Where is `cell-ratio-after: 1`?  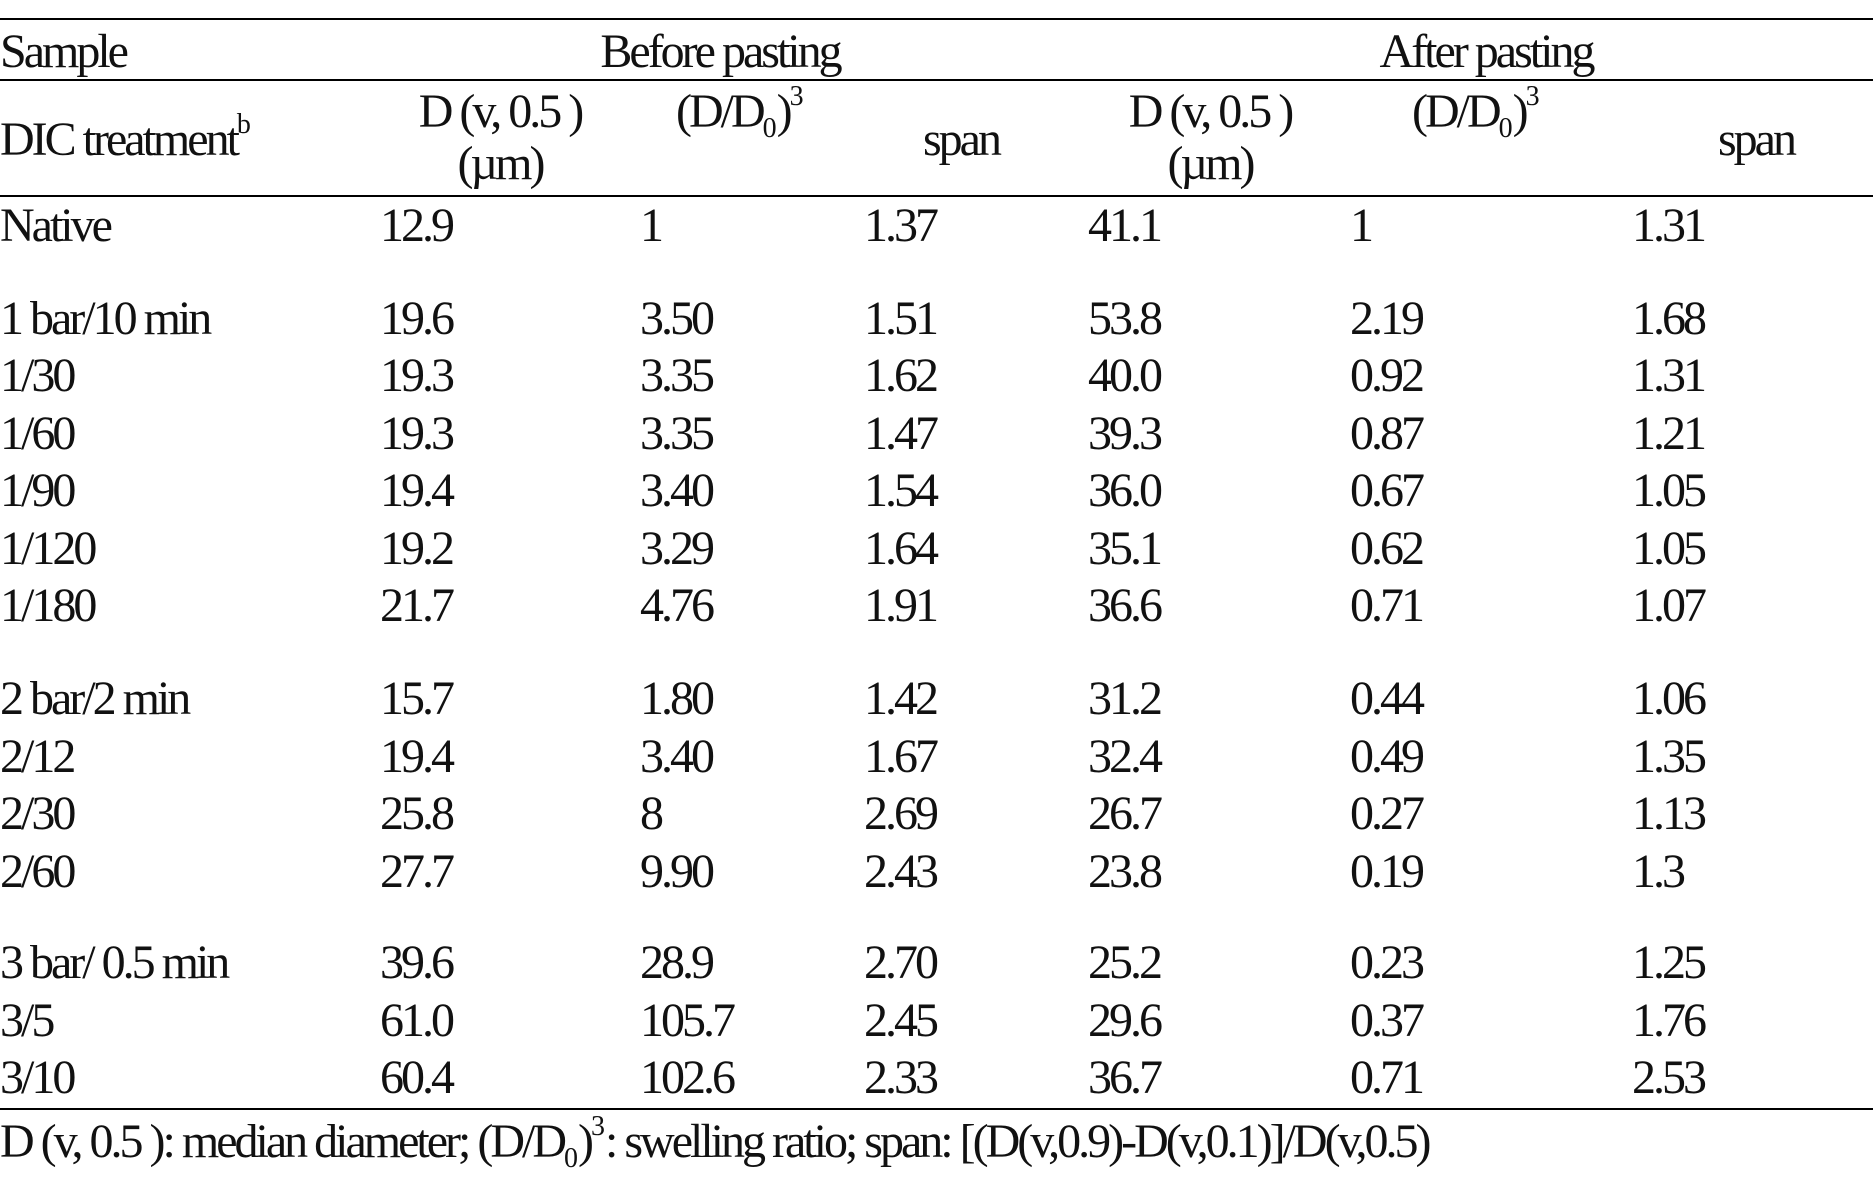 cell-ratio-after: 1 is located at coordinates (1362, 225).